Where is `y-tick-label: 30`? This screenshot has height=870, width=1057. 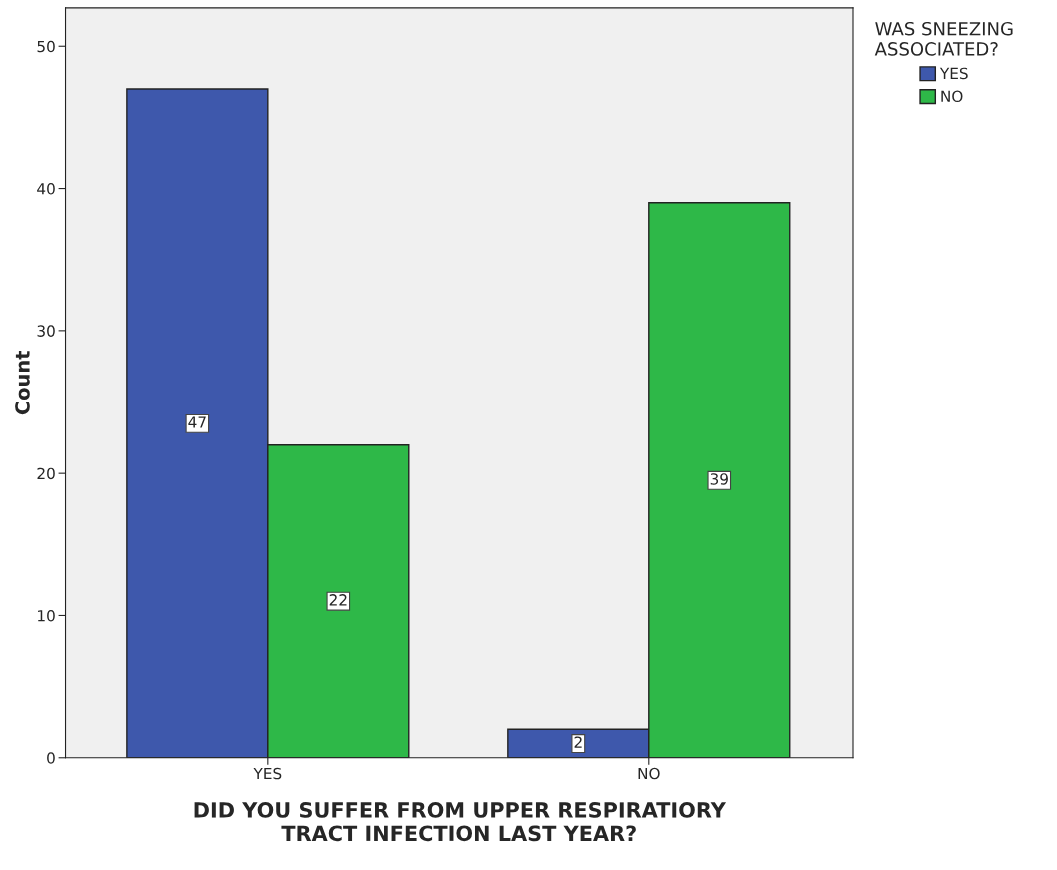 y-tick-label: 30 is located at coordinates (46, 331).